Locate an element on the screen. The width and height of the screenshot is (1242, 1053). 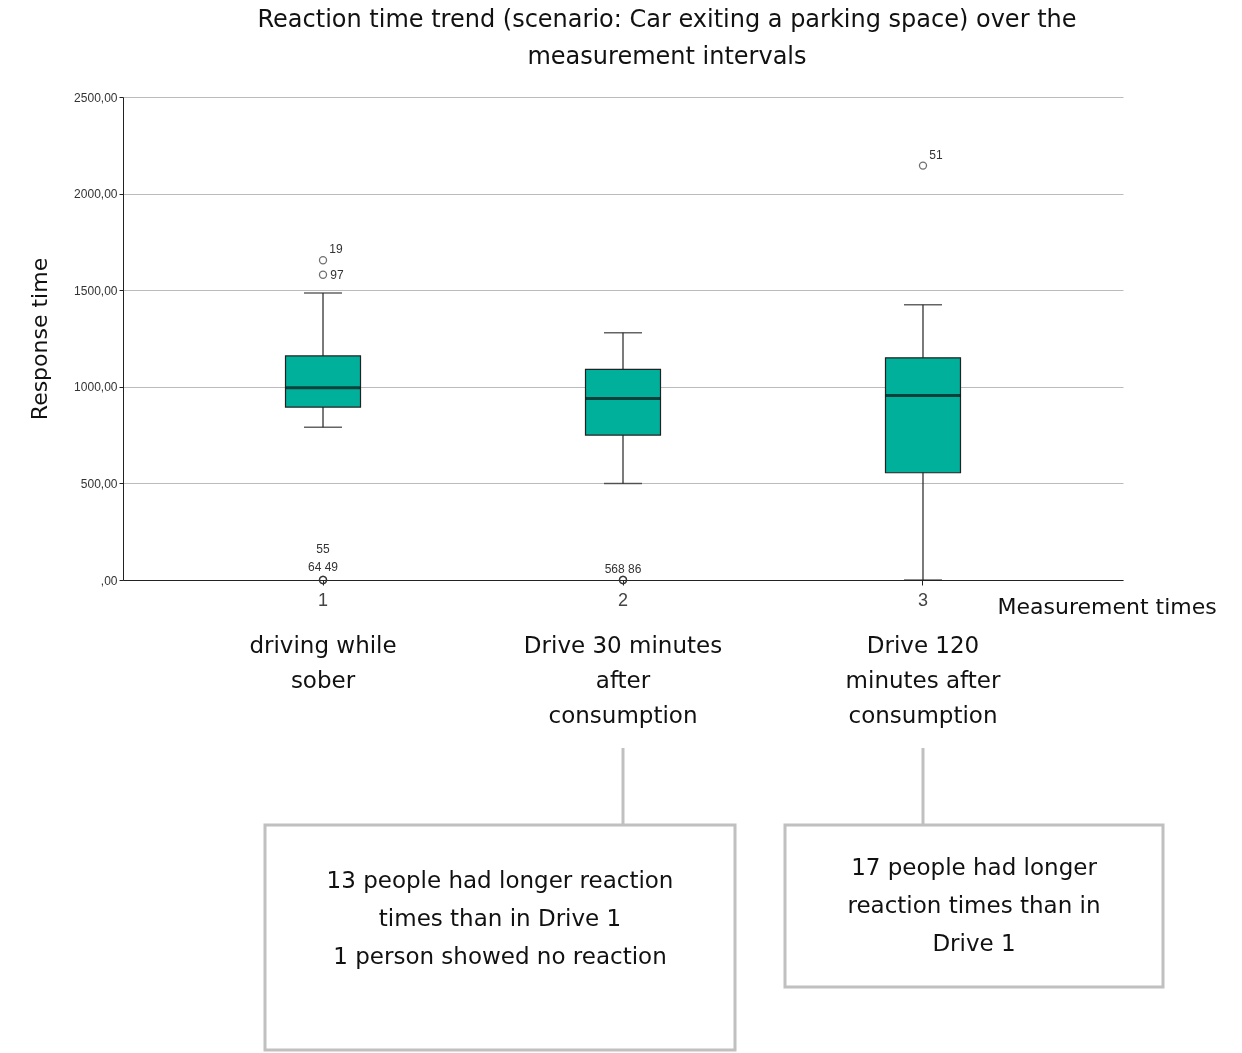
x-tick-label: 2 is located at coordinates (623, 599).